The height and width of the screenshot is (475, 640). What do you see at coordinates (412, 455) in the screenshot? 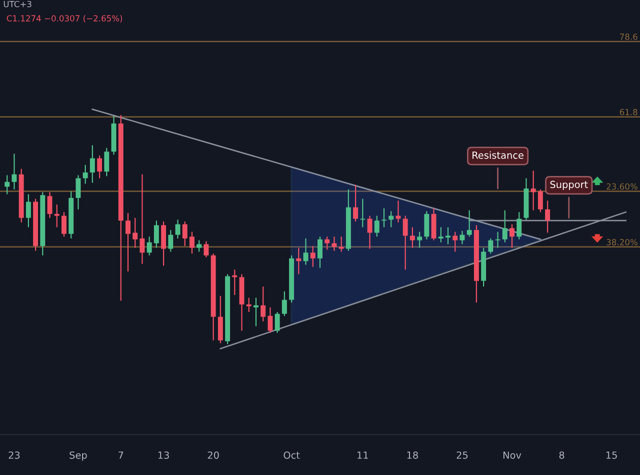
I see `x-tick-label: 18` at bounding box center [412, 455].